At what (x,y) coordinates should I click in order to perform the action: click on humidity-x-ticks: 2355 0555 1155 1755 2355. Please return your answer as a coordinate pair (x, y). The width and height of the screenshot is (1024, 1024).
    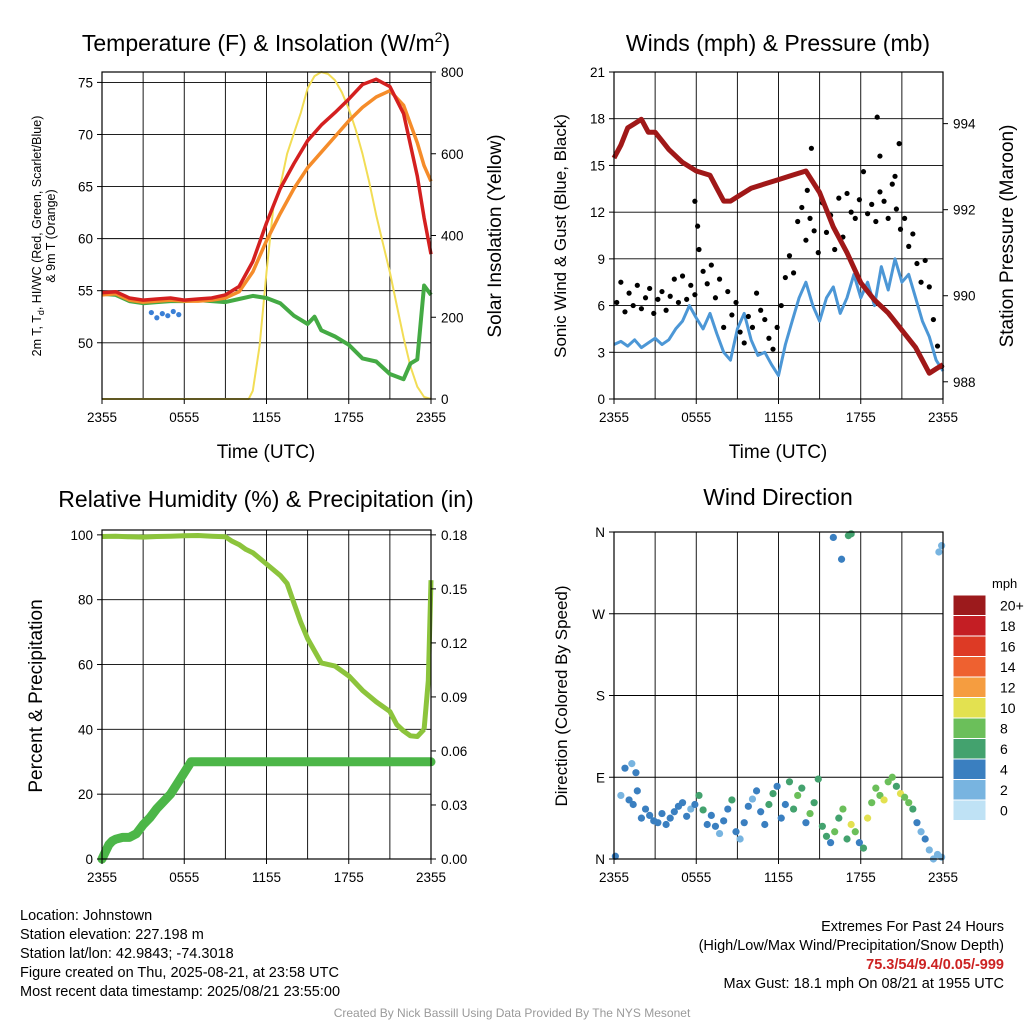
    Looking at the image, I should click on (266, 872).